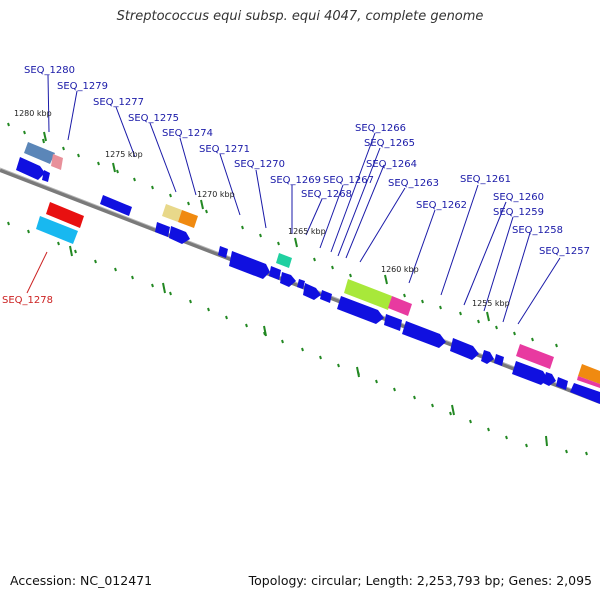 This screenshot has width=600, height=600. Describe the element at coordinates (49, 70) in the screenshot. I see `gene-label-seq-1280: SEQ_1280` at that location.